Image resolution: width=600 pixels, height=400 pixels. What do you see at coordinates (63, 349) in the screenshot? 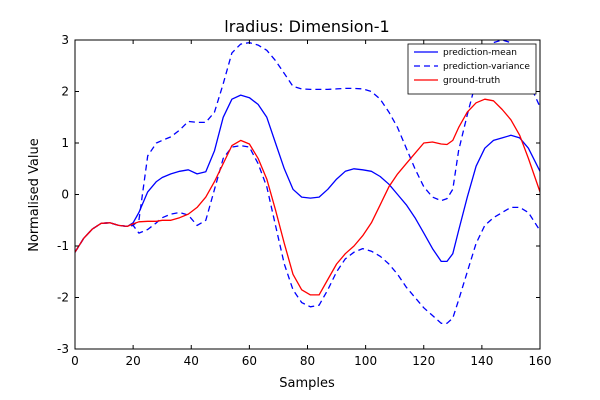
I see `y-tick-label: -3` at bounding box center [63, 349].